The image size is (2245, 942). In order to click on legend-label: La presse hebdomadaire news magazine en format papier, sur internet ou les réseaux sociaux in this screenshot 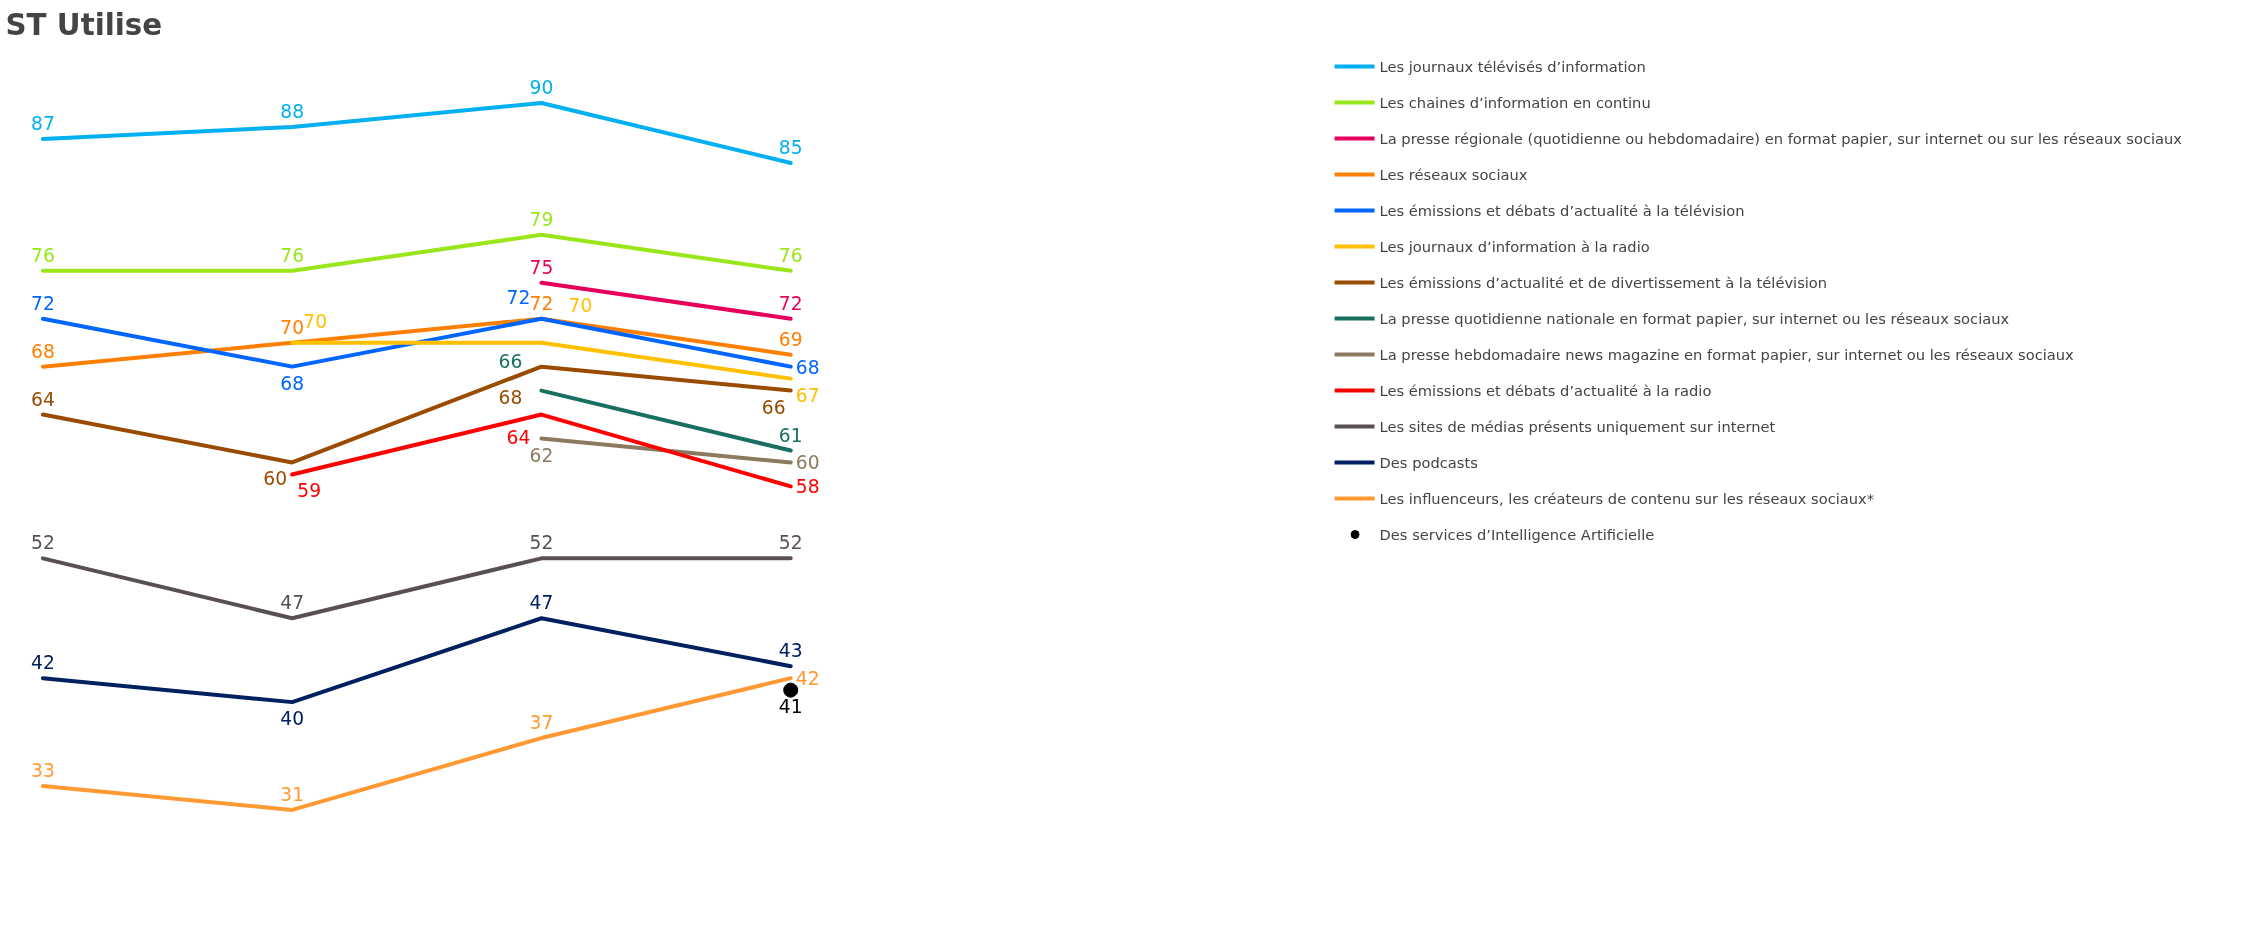, I will do `click(1726, 354)`.